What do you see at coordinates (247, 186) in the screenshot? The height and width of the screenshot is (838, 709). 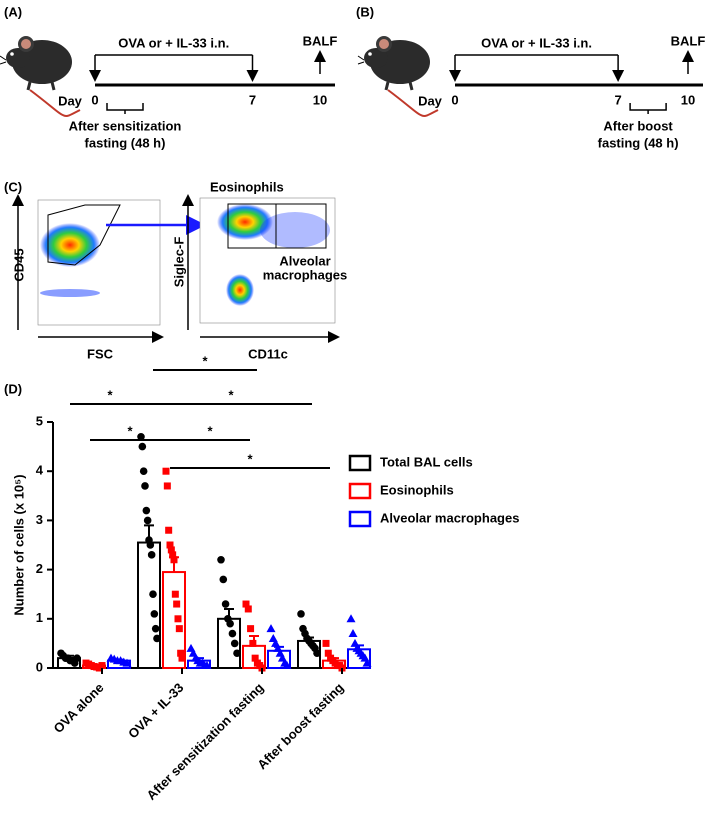 I see `gate-label: Eosinophils` at bounding box center [247, 186].